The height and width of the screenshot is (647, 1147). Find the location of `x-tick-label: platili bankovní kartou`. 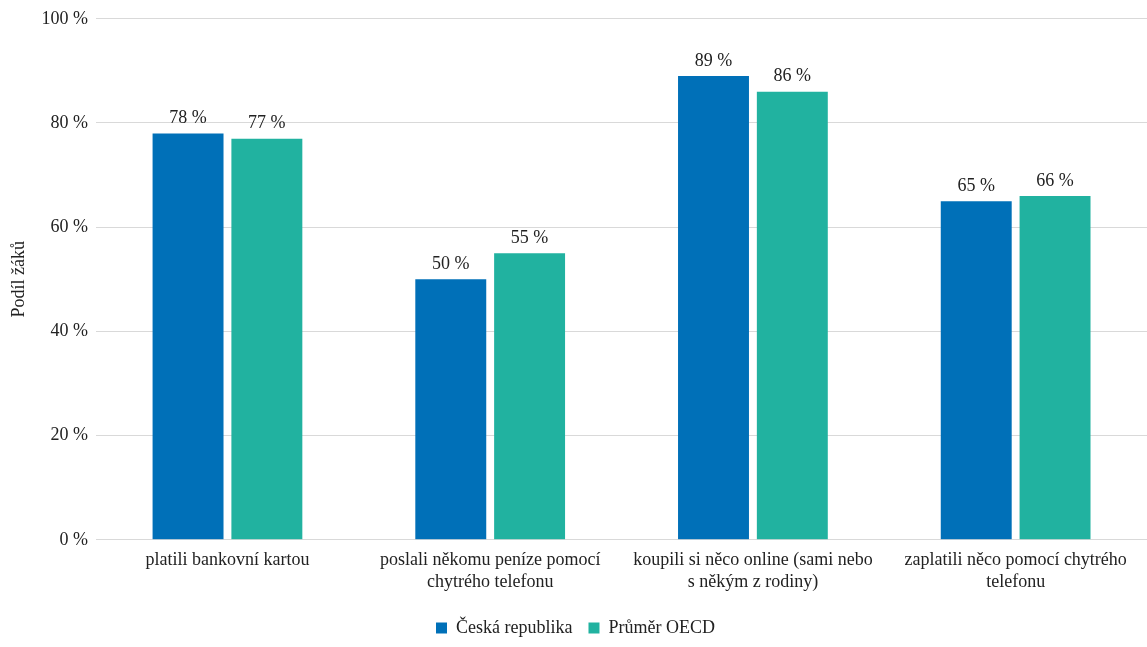

x-tick-label: platili bankovní kartou is located at coordinates (227, 559).